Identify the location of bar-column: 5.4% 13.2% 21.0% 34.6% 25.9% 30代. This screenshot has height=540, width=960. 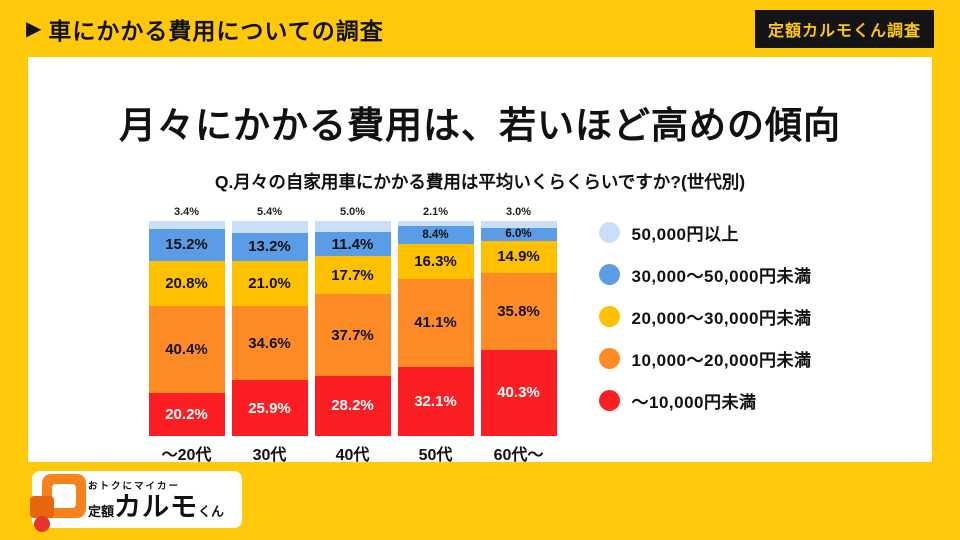
(269, 335).